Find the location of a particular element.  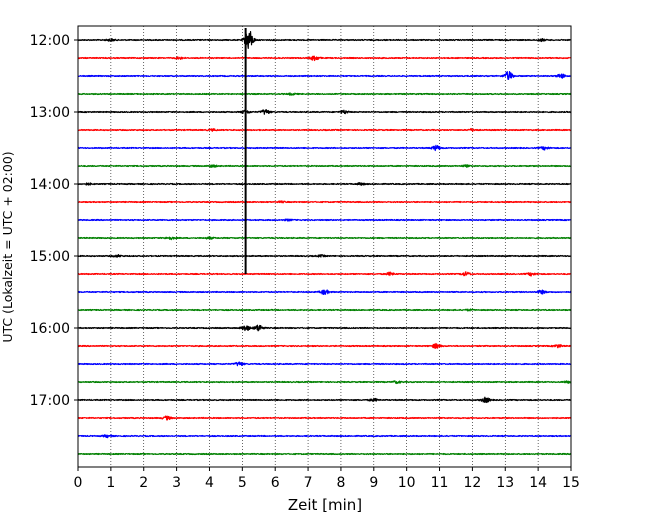

x-tick-label: 10 is located at coordinates (407, 483).